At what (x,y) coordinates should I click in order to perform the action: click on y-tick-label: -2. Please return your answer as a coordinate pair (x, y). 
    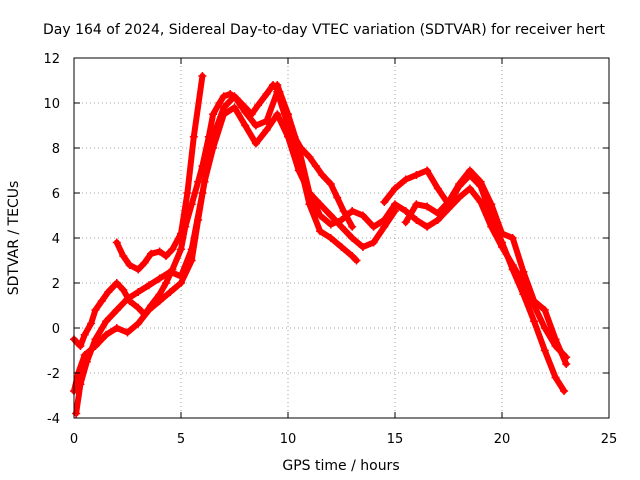
    Looking at the image, I should click on (53, 374).